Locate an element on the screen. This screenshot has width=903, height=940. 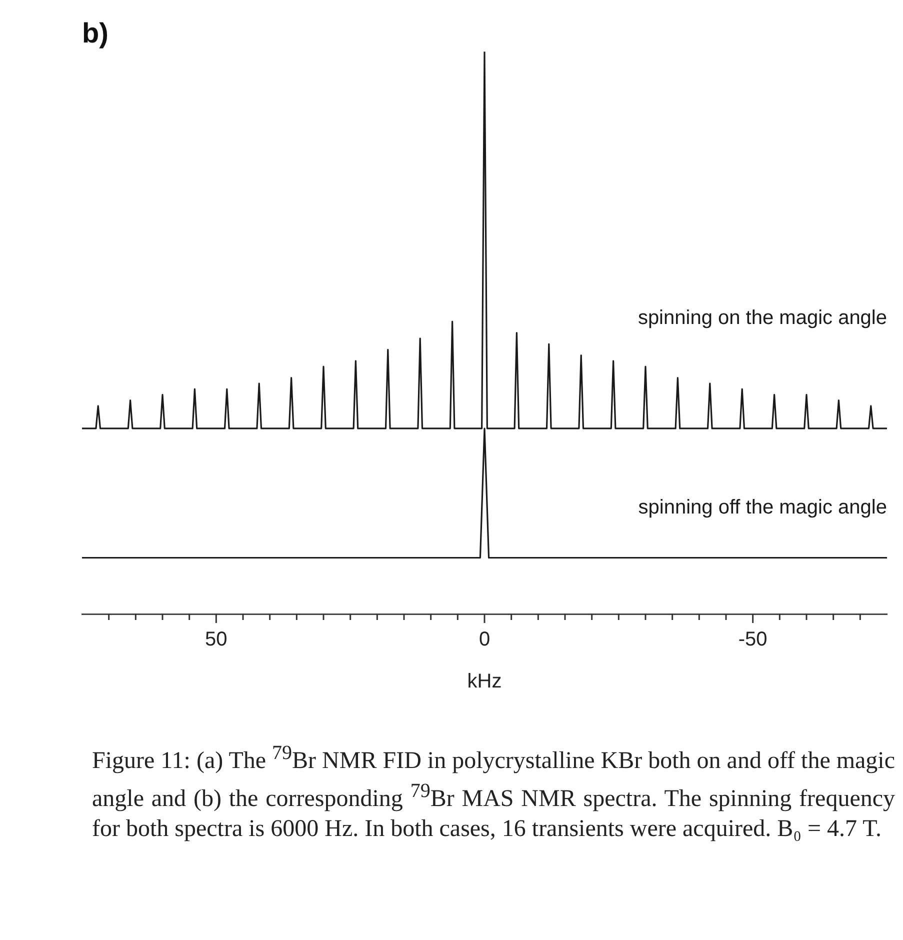
x-tick-label: -50 is located at coordinates (753, 639).